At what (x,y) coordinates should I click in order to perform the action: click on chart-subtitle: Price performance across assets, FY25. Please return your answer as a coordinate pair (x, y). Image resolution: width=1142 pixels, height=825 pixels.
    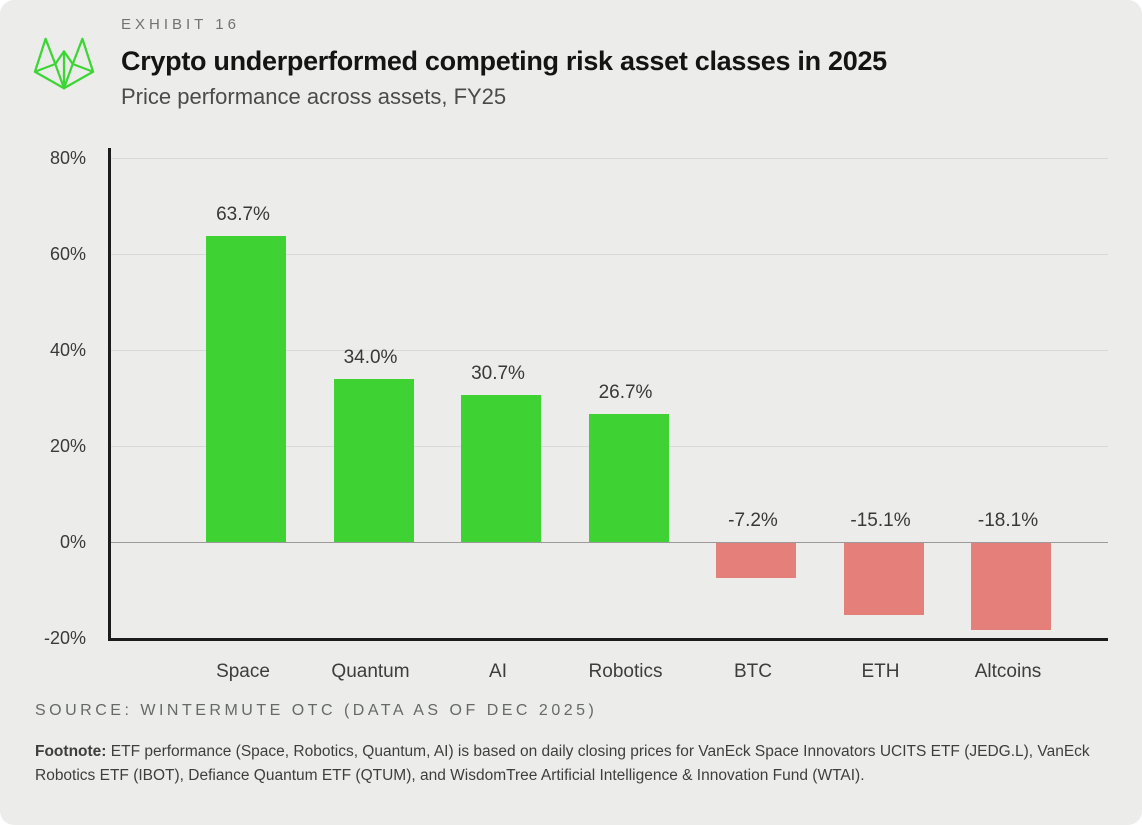
    Looking at the image, I should click on (314, 96).